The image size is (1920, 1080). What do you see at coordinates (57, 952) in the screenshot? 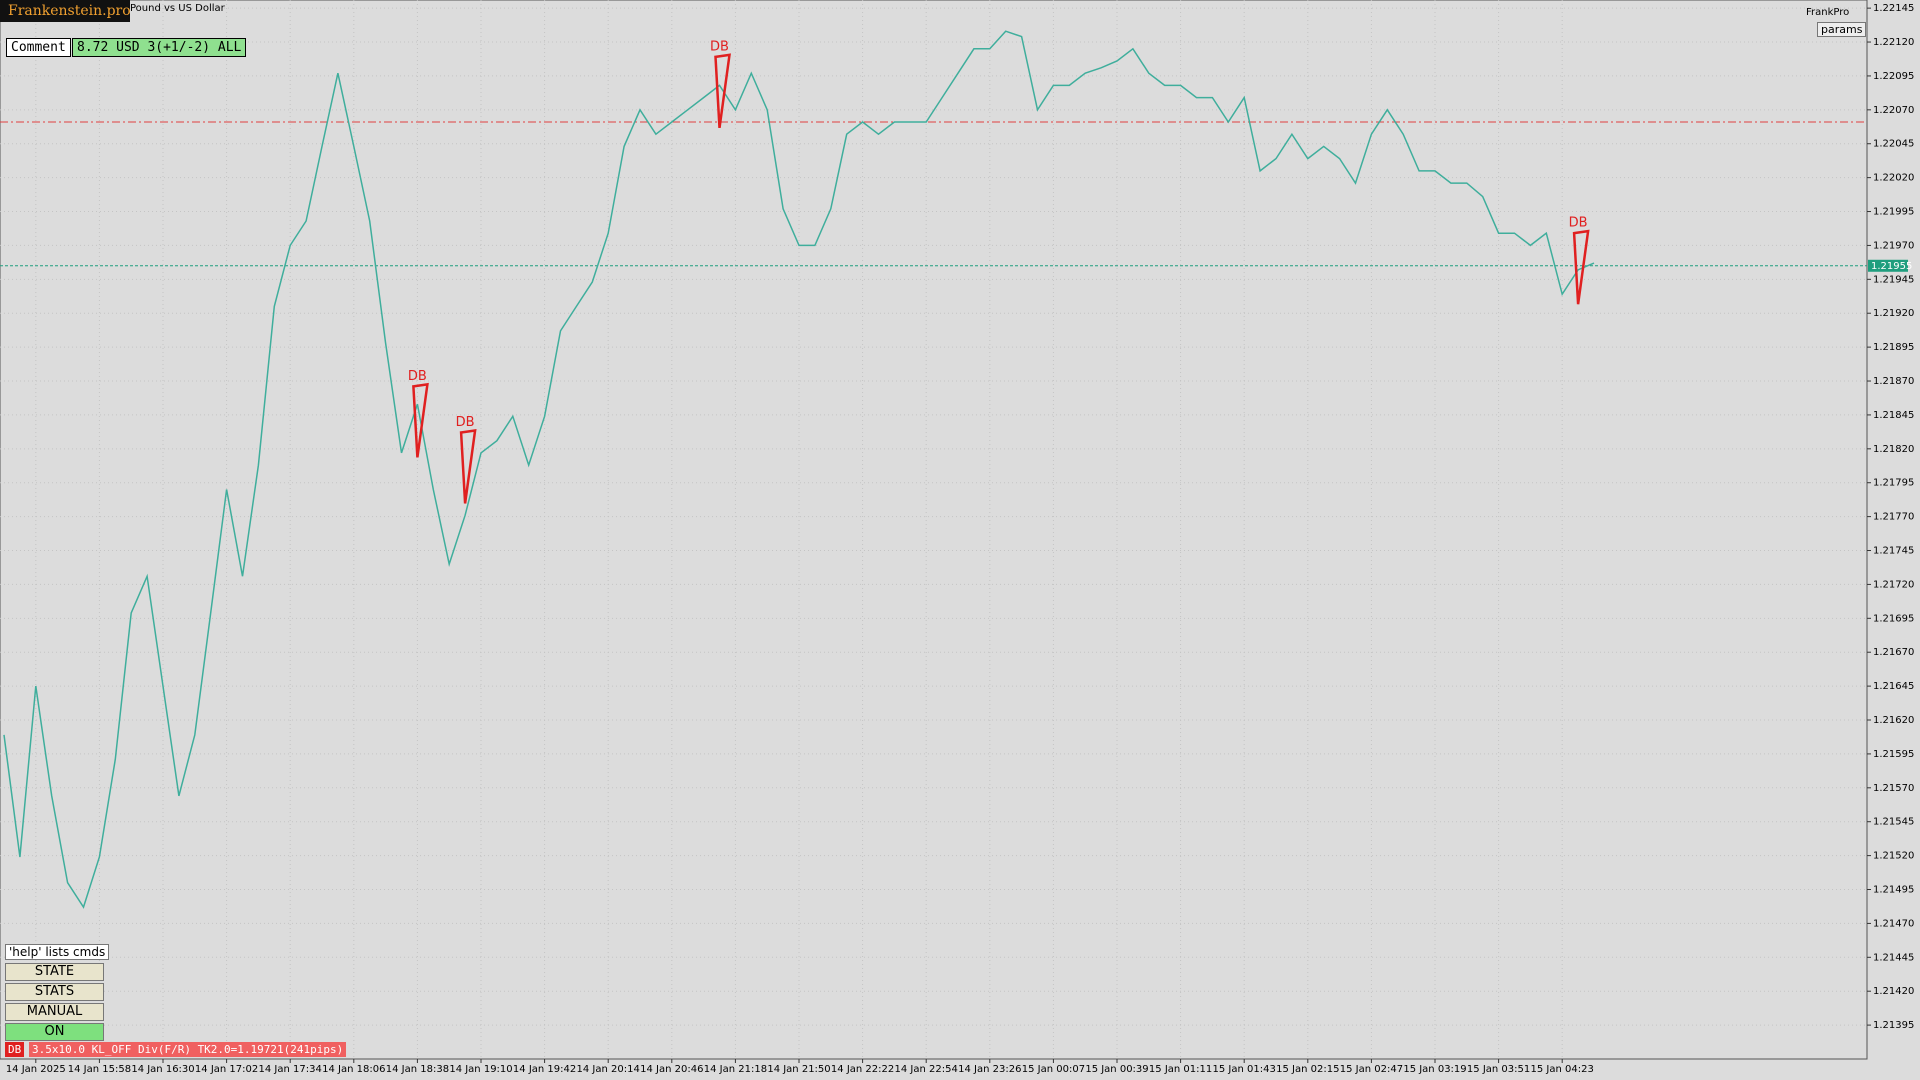
I see `help-hint: 'help' lists cmds` at bounding box center [57, 952].